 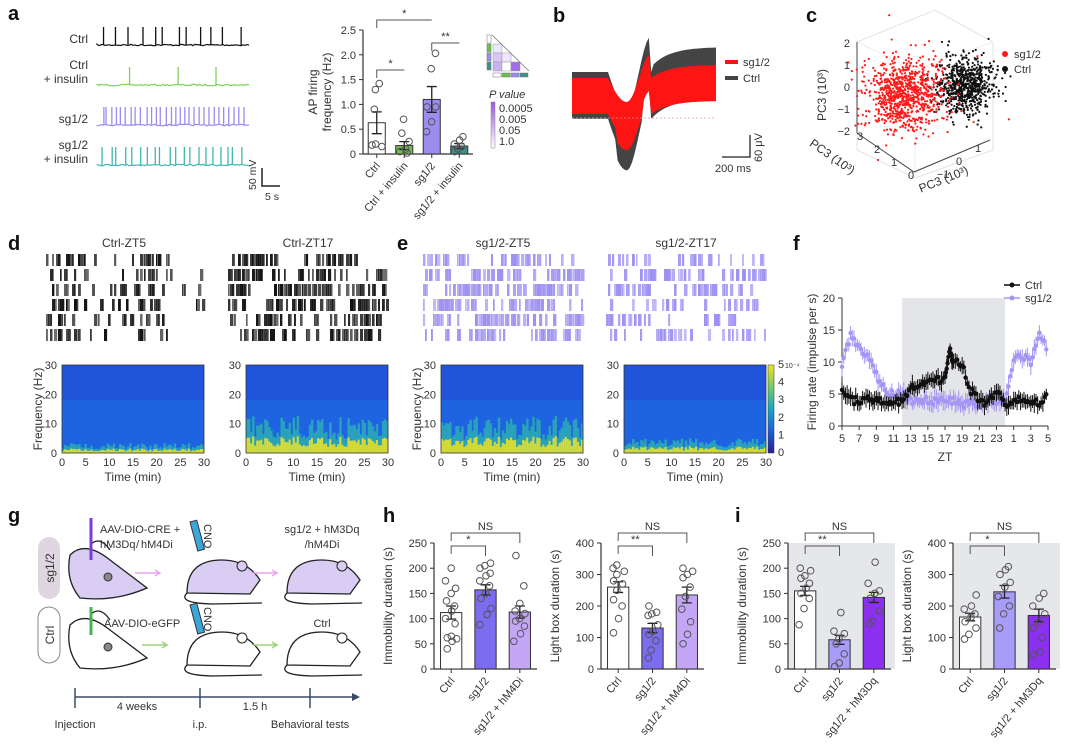 What do you see at coordinates (242, 566) in the screenshot?
I see `mouse-ear-icon` at bounding box center [242, 566].